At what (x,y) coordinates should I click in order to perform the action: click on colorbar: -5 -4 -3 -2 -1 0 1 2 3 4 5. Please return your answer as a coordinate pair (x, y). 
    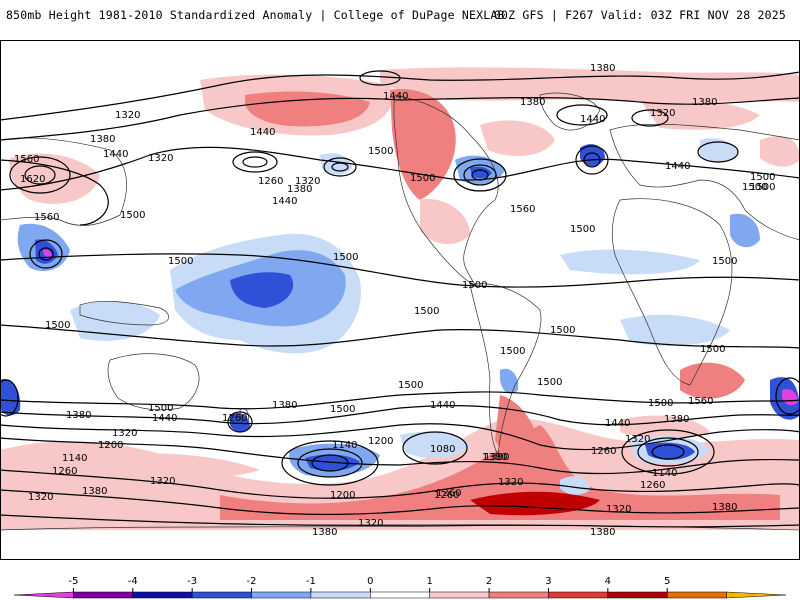
    Looking at the image, I should click on (400, 585).